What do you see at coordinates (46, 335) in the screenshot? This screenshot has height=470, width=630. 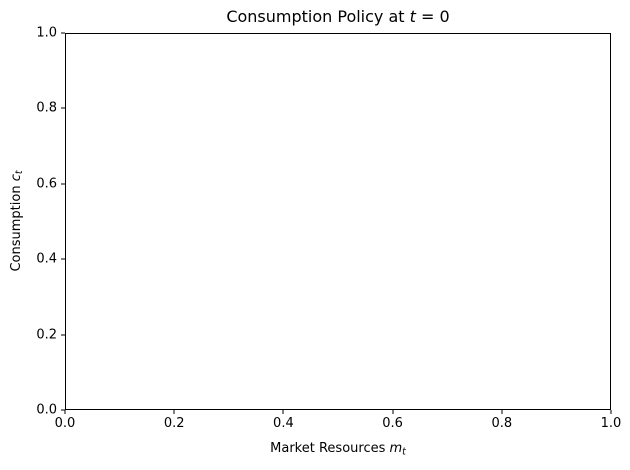 I see `y-tick-label: 0.2` at bounding box center [46, 335].